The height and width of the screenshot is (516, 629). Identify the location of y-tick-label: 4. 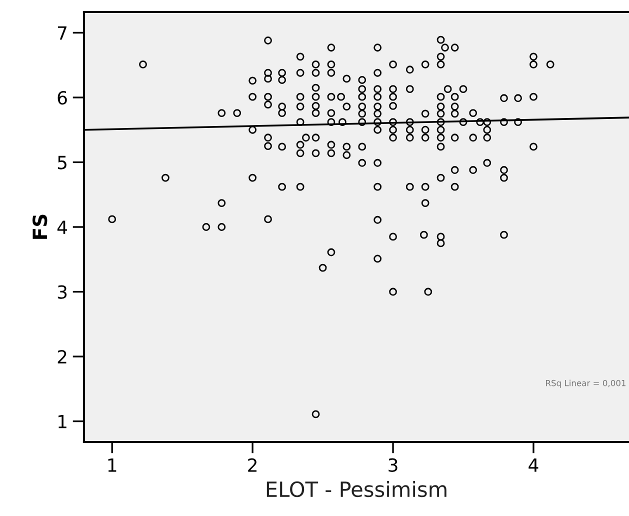
(62, 227).